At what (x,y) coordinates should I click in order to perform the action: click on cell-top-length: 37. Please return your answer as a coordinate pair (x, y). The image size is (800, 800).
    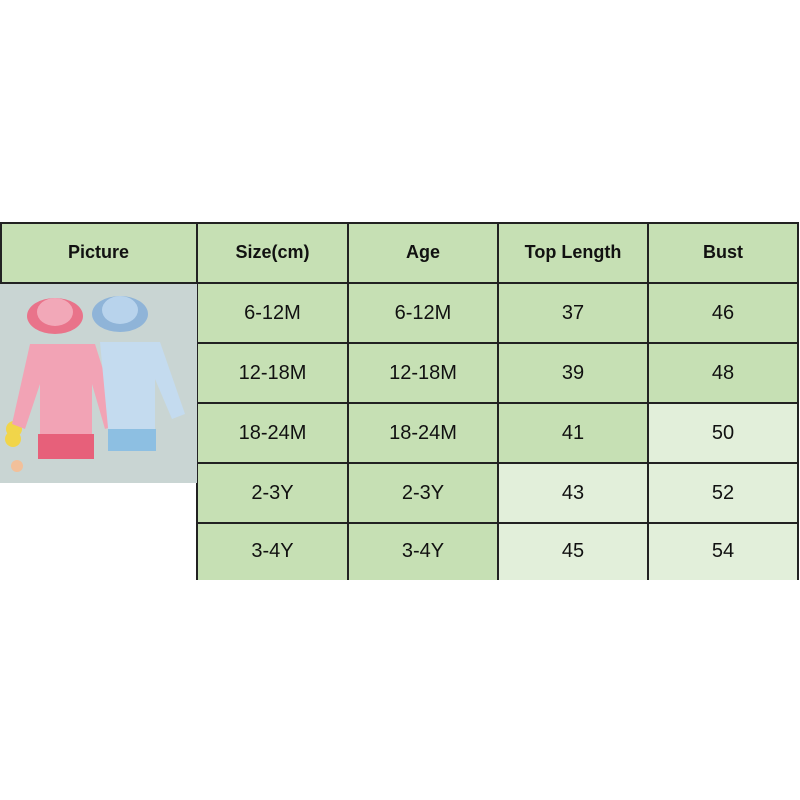
    Looking at the image, I should click on (573, 313).